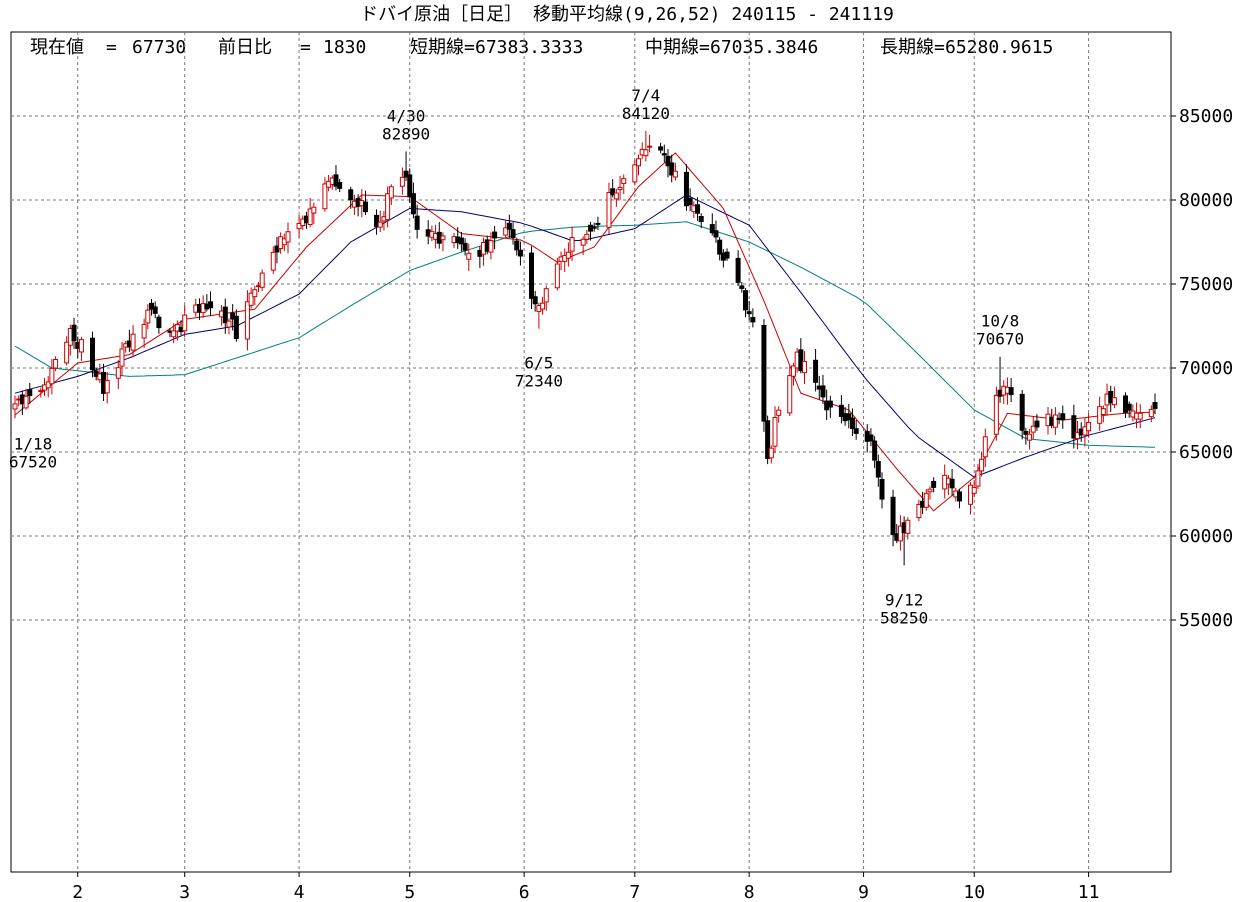  Describe the element at coordinates (111, 47) in the screenshot. I see `current-value-eq: =` at that location.